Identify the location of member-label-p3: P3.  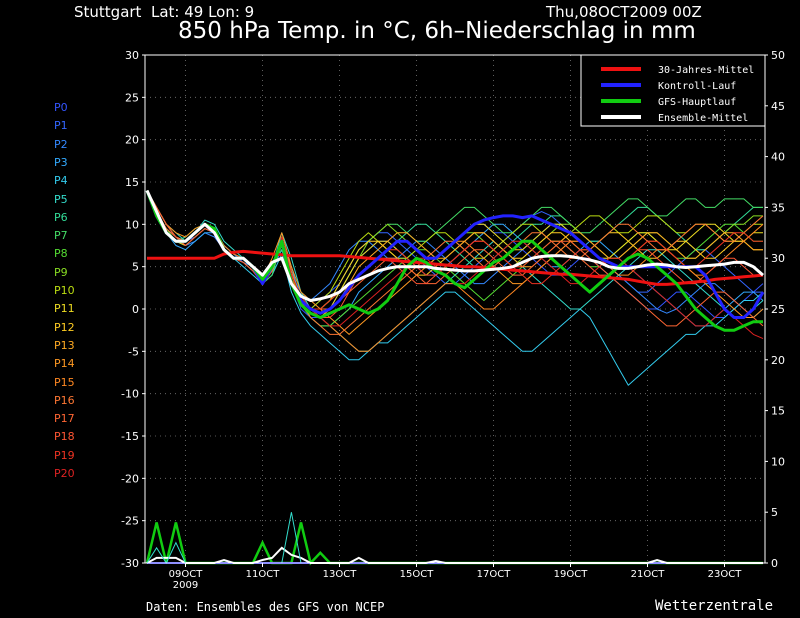
(61, 162).